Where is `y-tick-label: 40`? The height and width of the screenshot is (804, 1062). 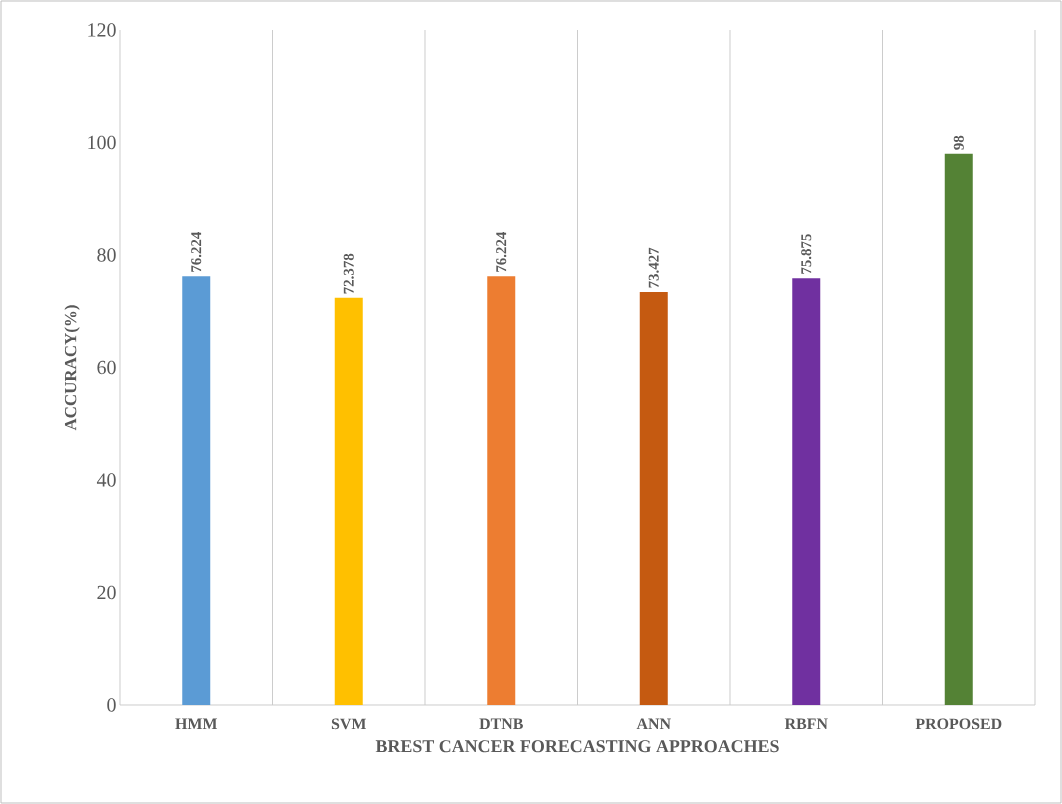
y-tick-label: 40 is located at coordinates (106, 480).